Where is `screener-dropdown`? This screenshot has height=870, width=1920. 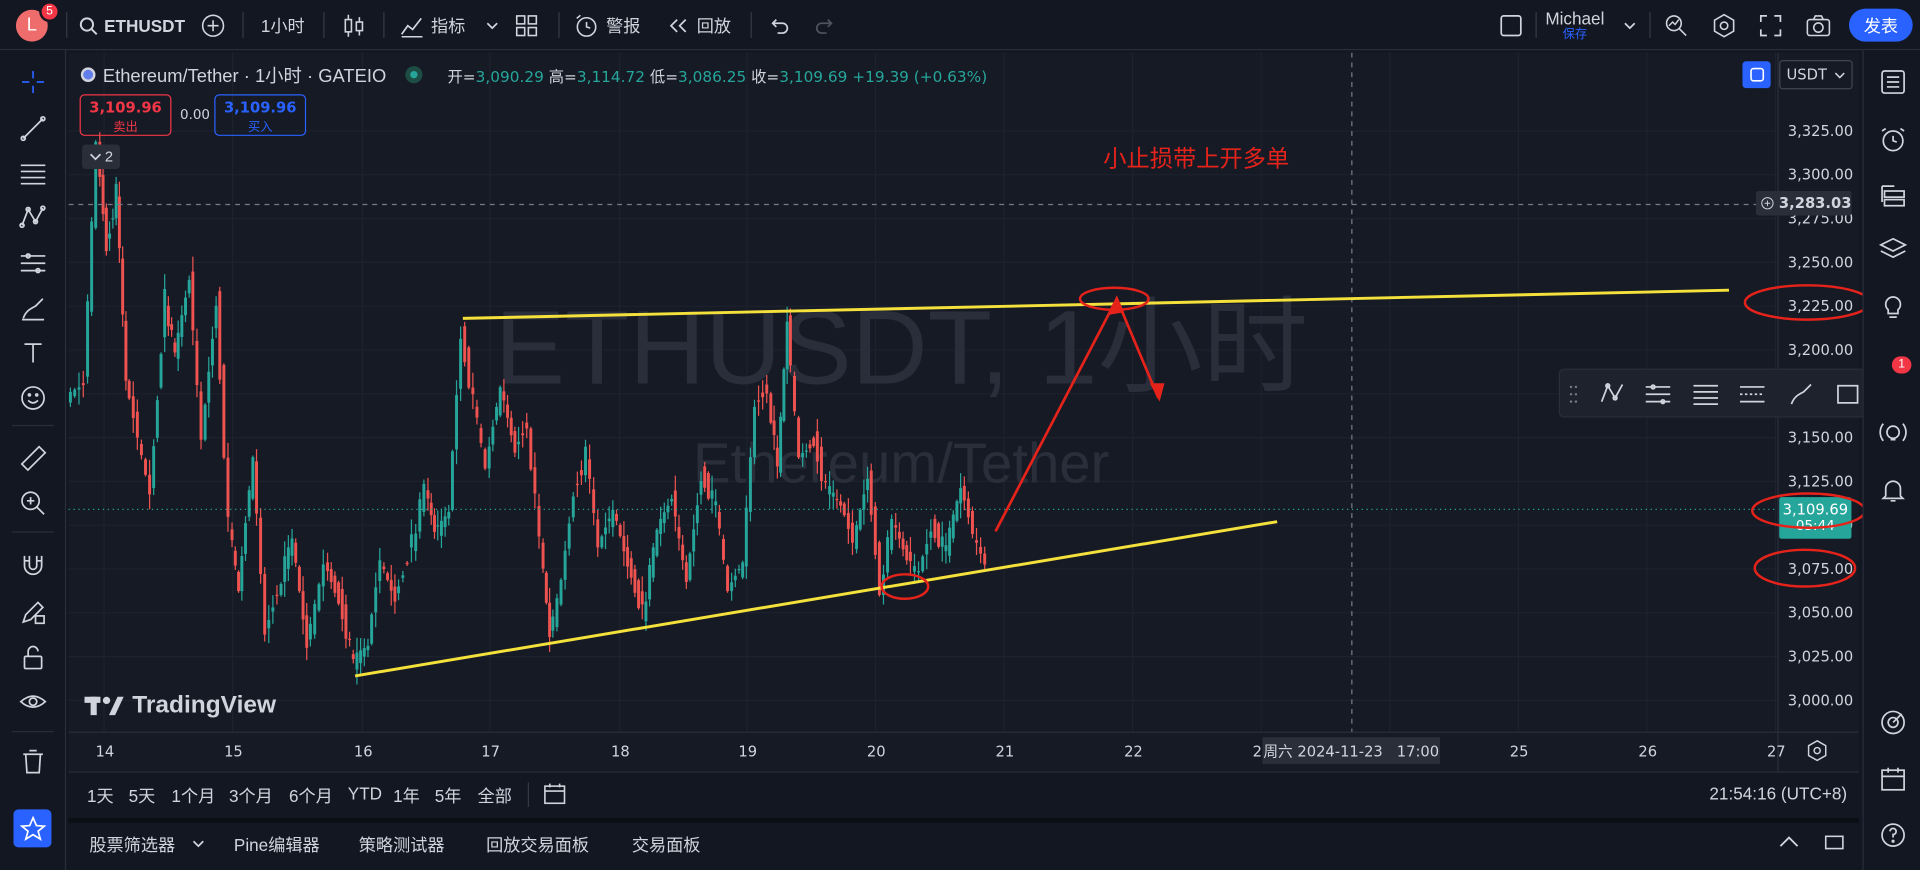
screener-dropdown is located at coordinates (198, 844).